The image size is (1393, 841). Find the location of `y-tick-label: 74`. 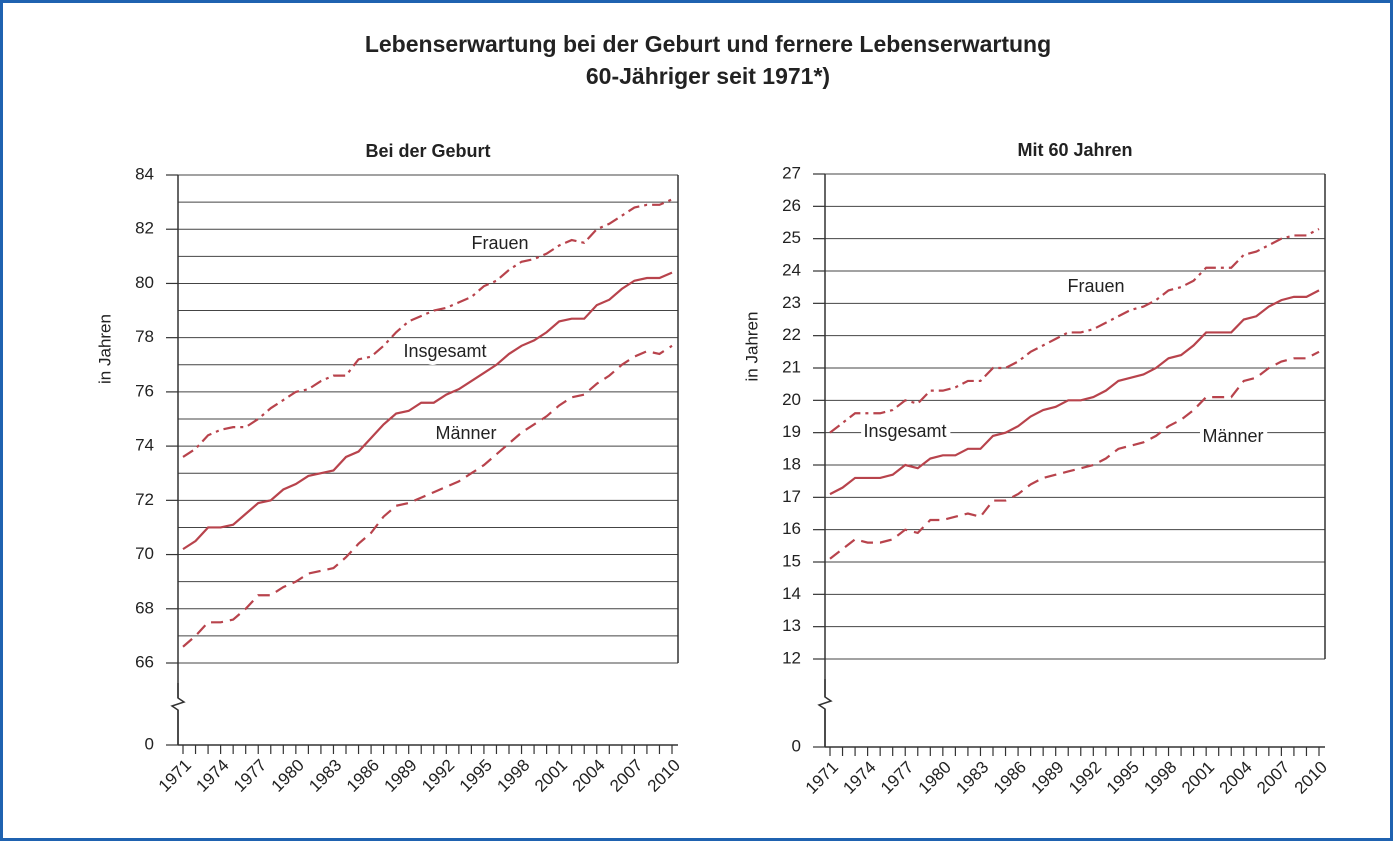

y-tick-label: 74 is located at coordinates (144, 445).